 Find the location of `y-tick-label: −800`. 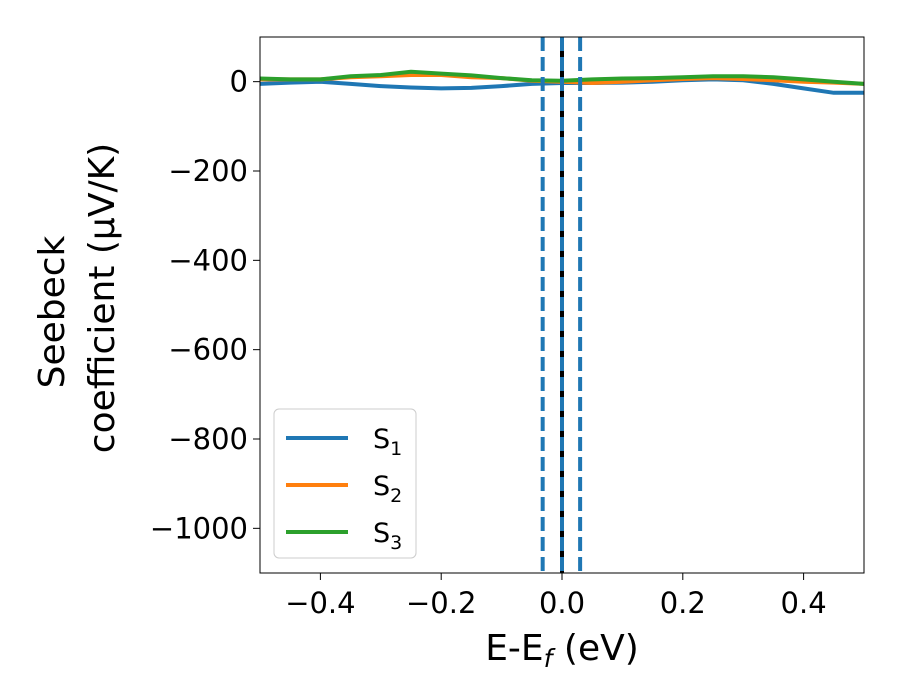

y-tick-label: −800 is located at coordinates (208, 439).